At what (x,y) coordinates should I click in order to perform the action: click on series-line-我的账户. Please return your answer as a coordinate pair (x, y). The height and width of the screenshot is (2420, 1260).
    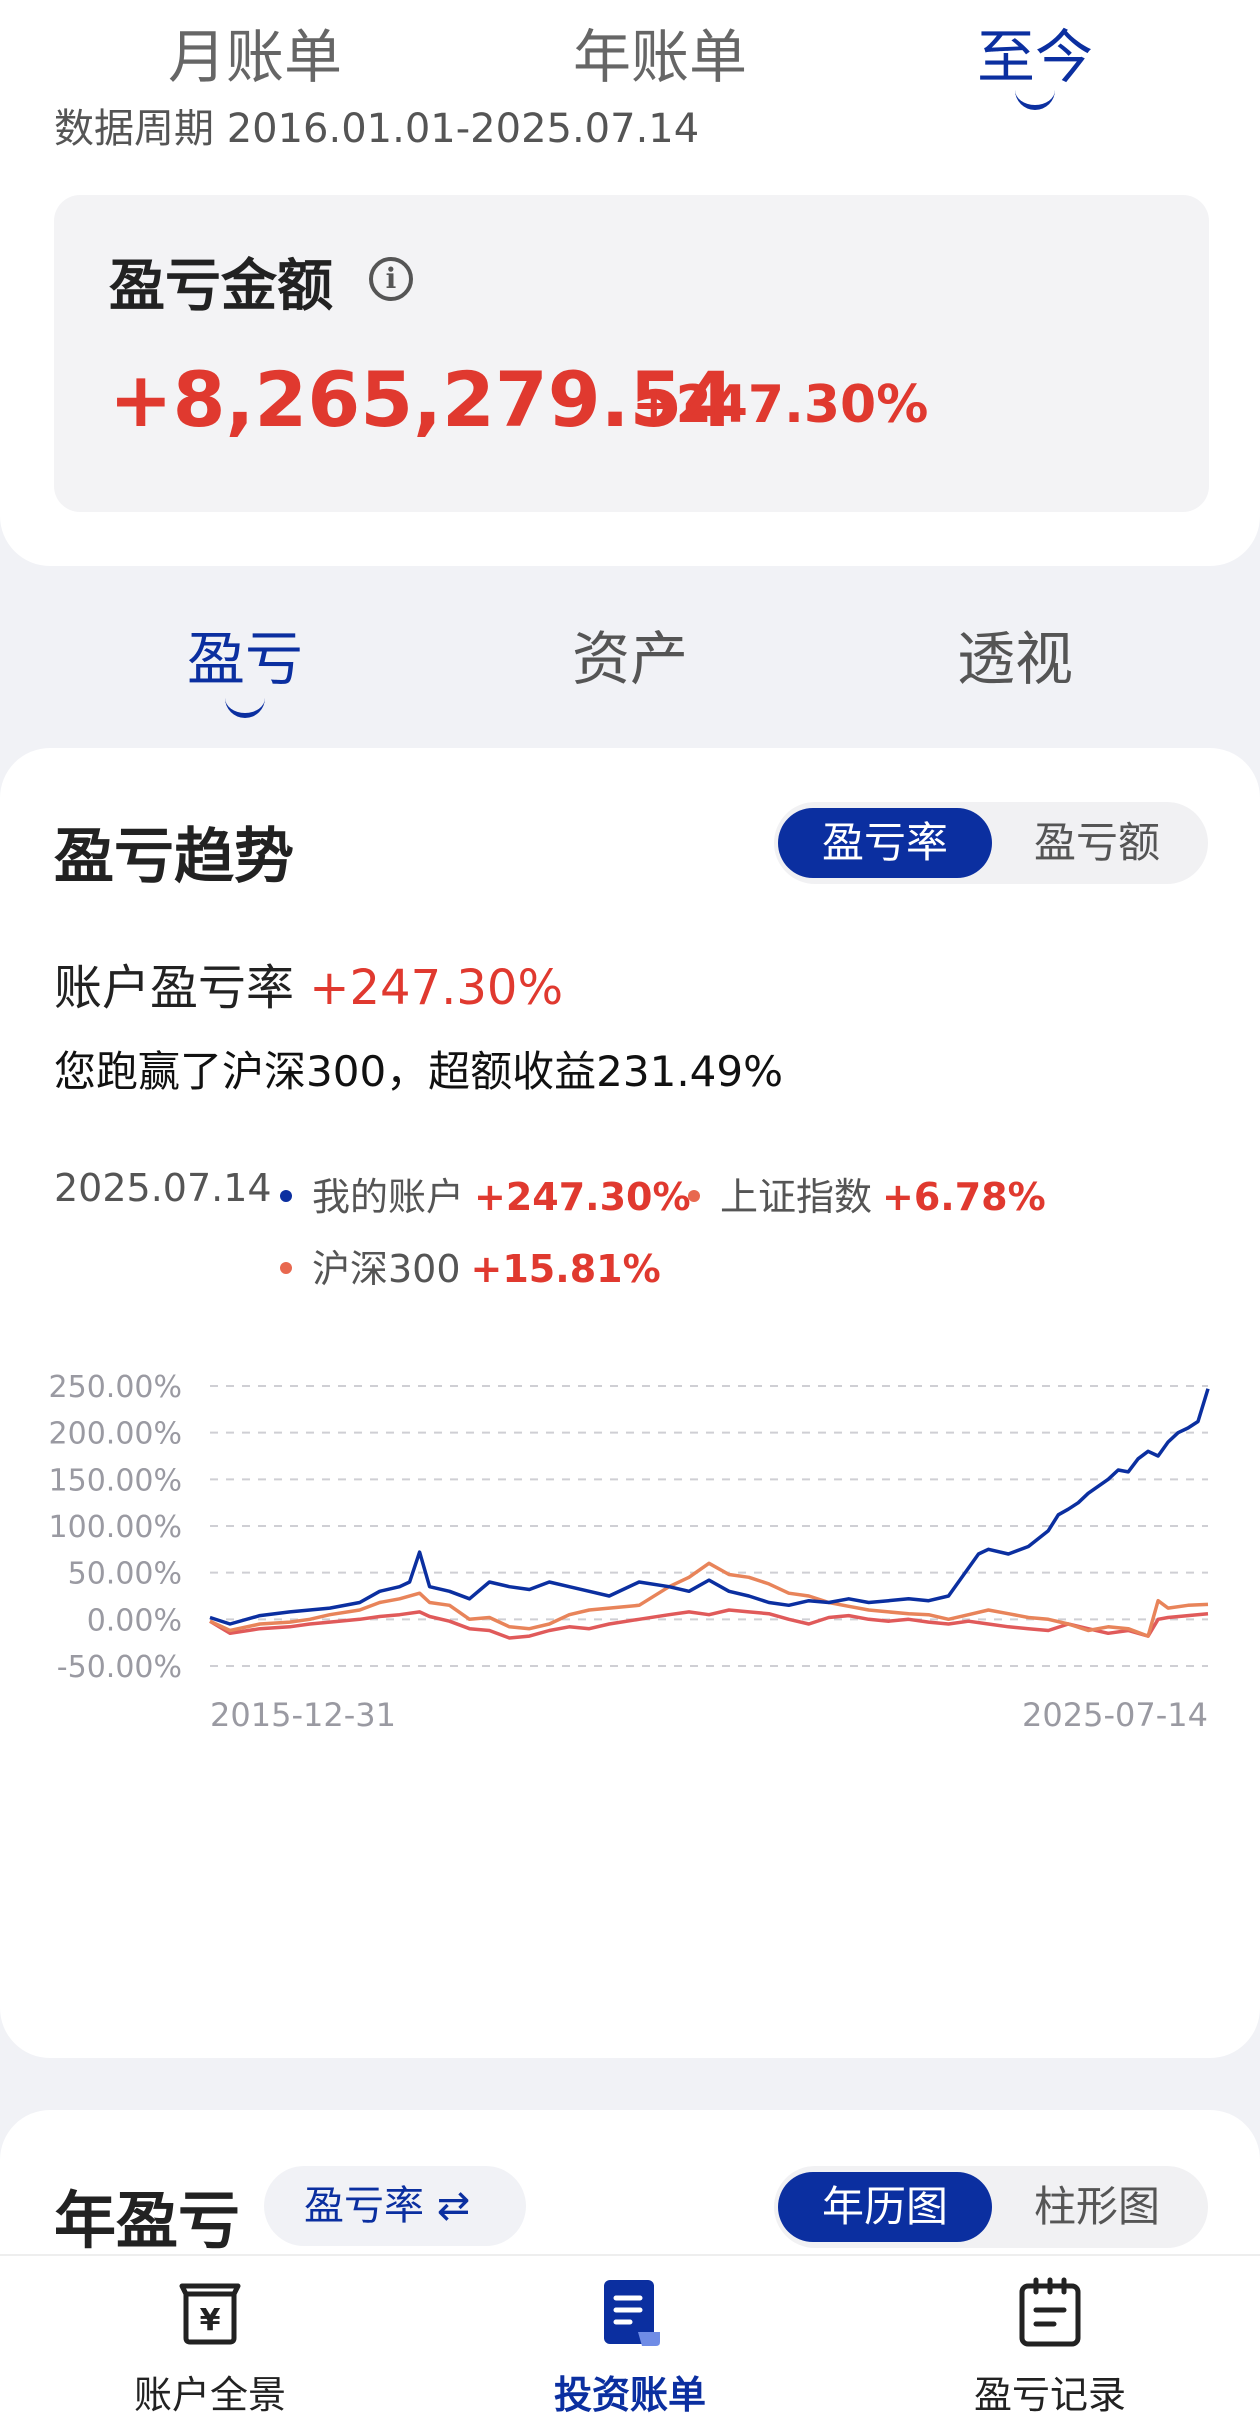
    Looking at the image, I should click on (709, 1507).